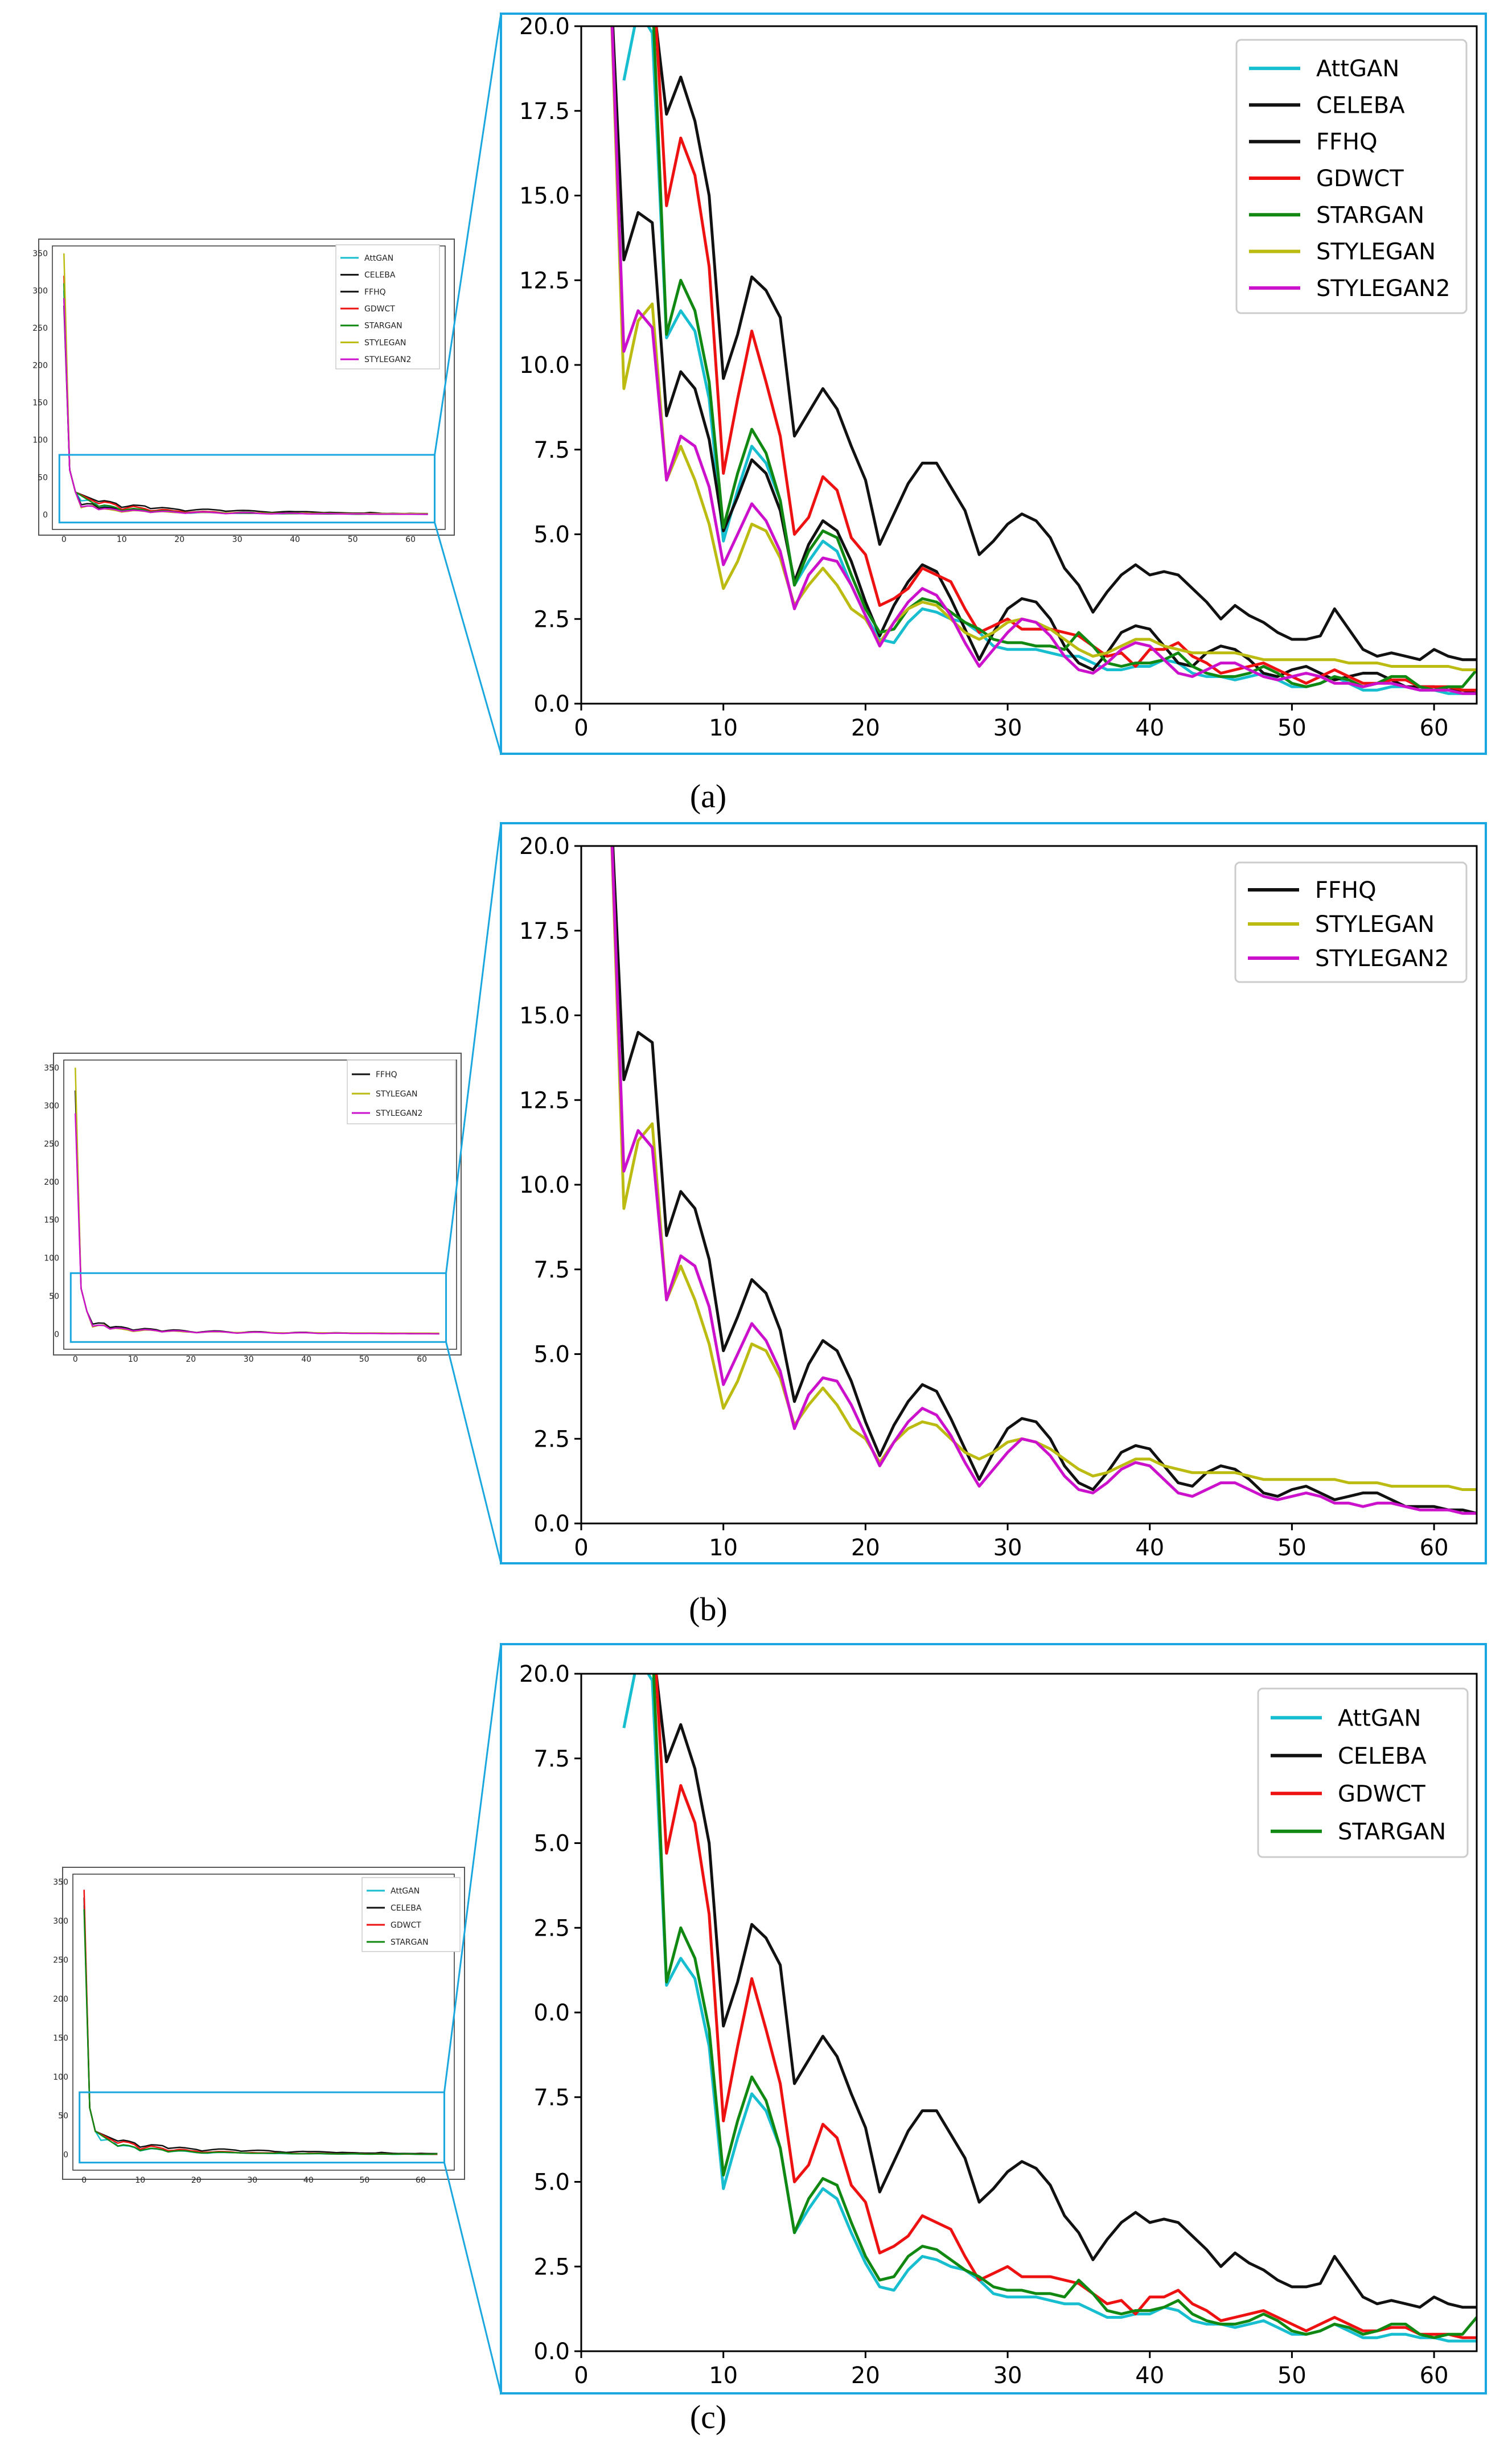 This screenshot has height=2448, width=1512. I want to click on overview-legend-label: CELEBA, so click(380, 275).